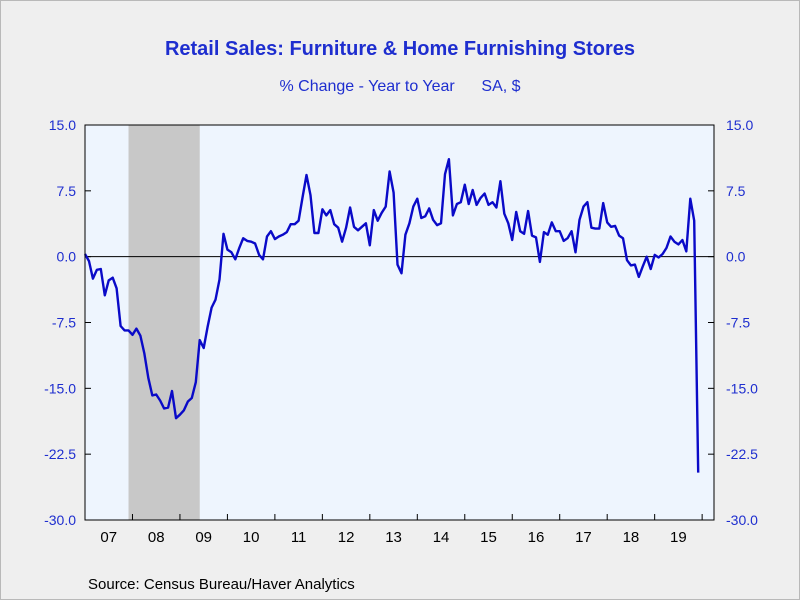  What do you see at coordinates (60, 520) in the screenshot?
I see `y-tick-label-left: -30.0` at bounding box center [60, 520].